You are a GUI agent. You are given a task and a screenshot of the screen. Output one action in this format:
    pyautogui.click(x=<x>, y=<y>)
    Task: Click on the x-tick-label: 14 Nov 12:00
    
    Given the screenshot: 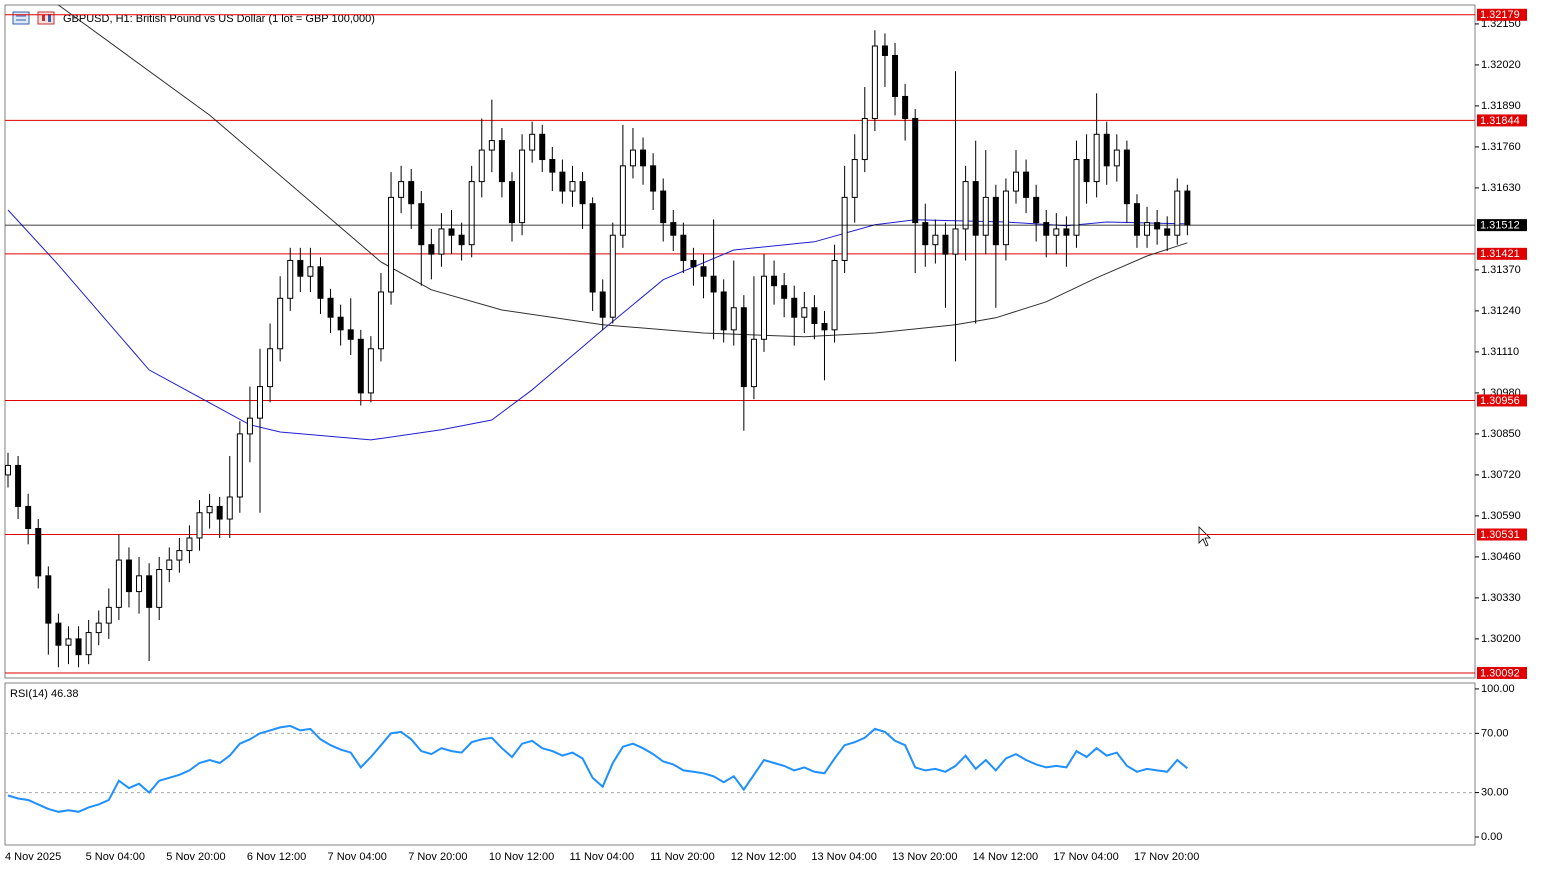 What is the action you would take?
    pyautogui.click(x=1005, y=857)
    